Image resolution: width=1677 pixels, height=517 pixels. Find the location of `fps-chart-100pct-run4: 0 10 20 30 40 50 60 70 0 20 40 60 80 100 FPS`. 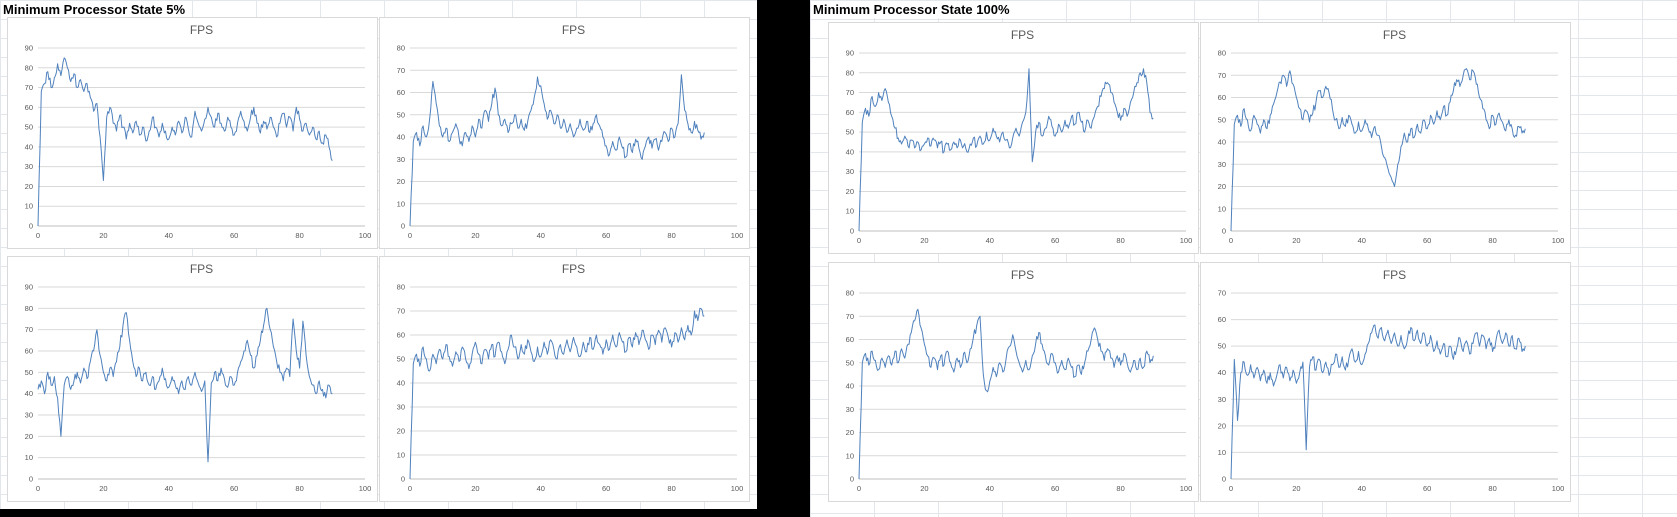

fps-chart-100pct-run4: 0 10 20 30 40 50 60 70 0 20 40 60 80 100 FPS is located at coordinates (1385, 382).